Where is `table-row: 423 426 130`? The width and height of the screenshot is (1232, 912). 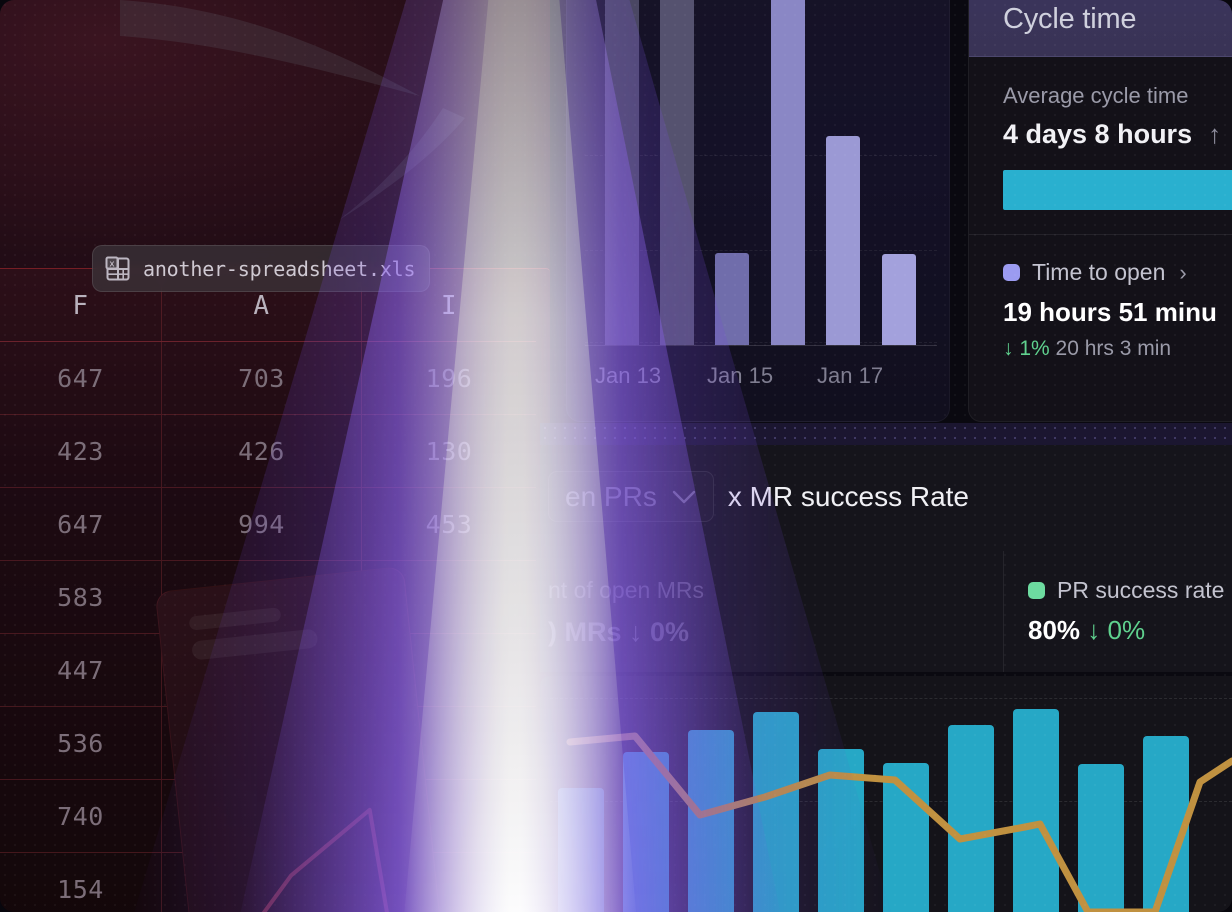
table-row: 423 426 130 is located at coordinates (268, 451).